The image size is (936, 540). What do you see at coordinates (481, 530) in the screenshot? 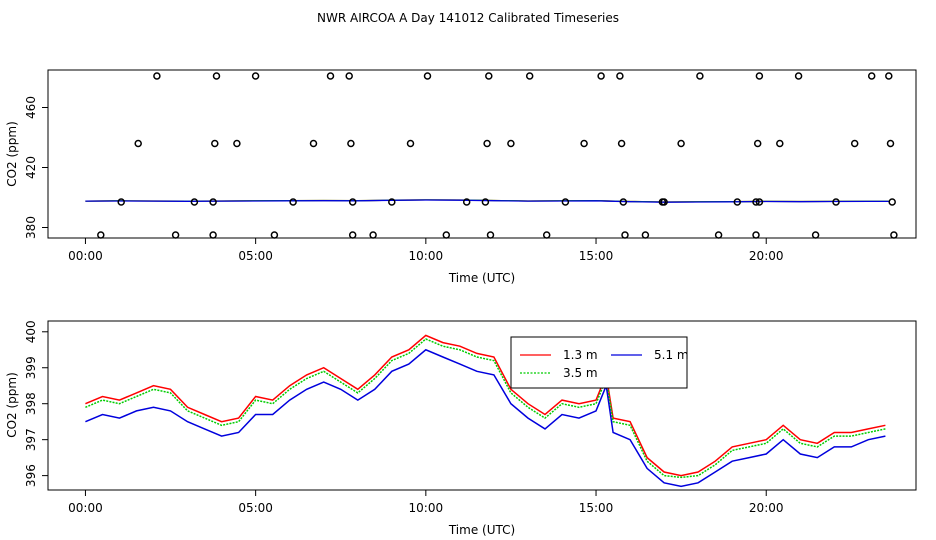
I see `x-axis-label-bottom: Time (UTC)` at bounding box center [481, 530].